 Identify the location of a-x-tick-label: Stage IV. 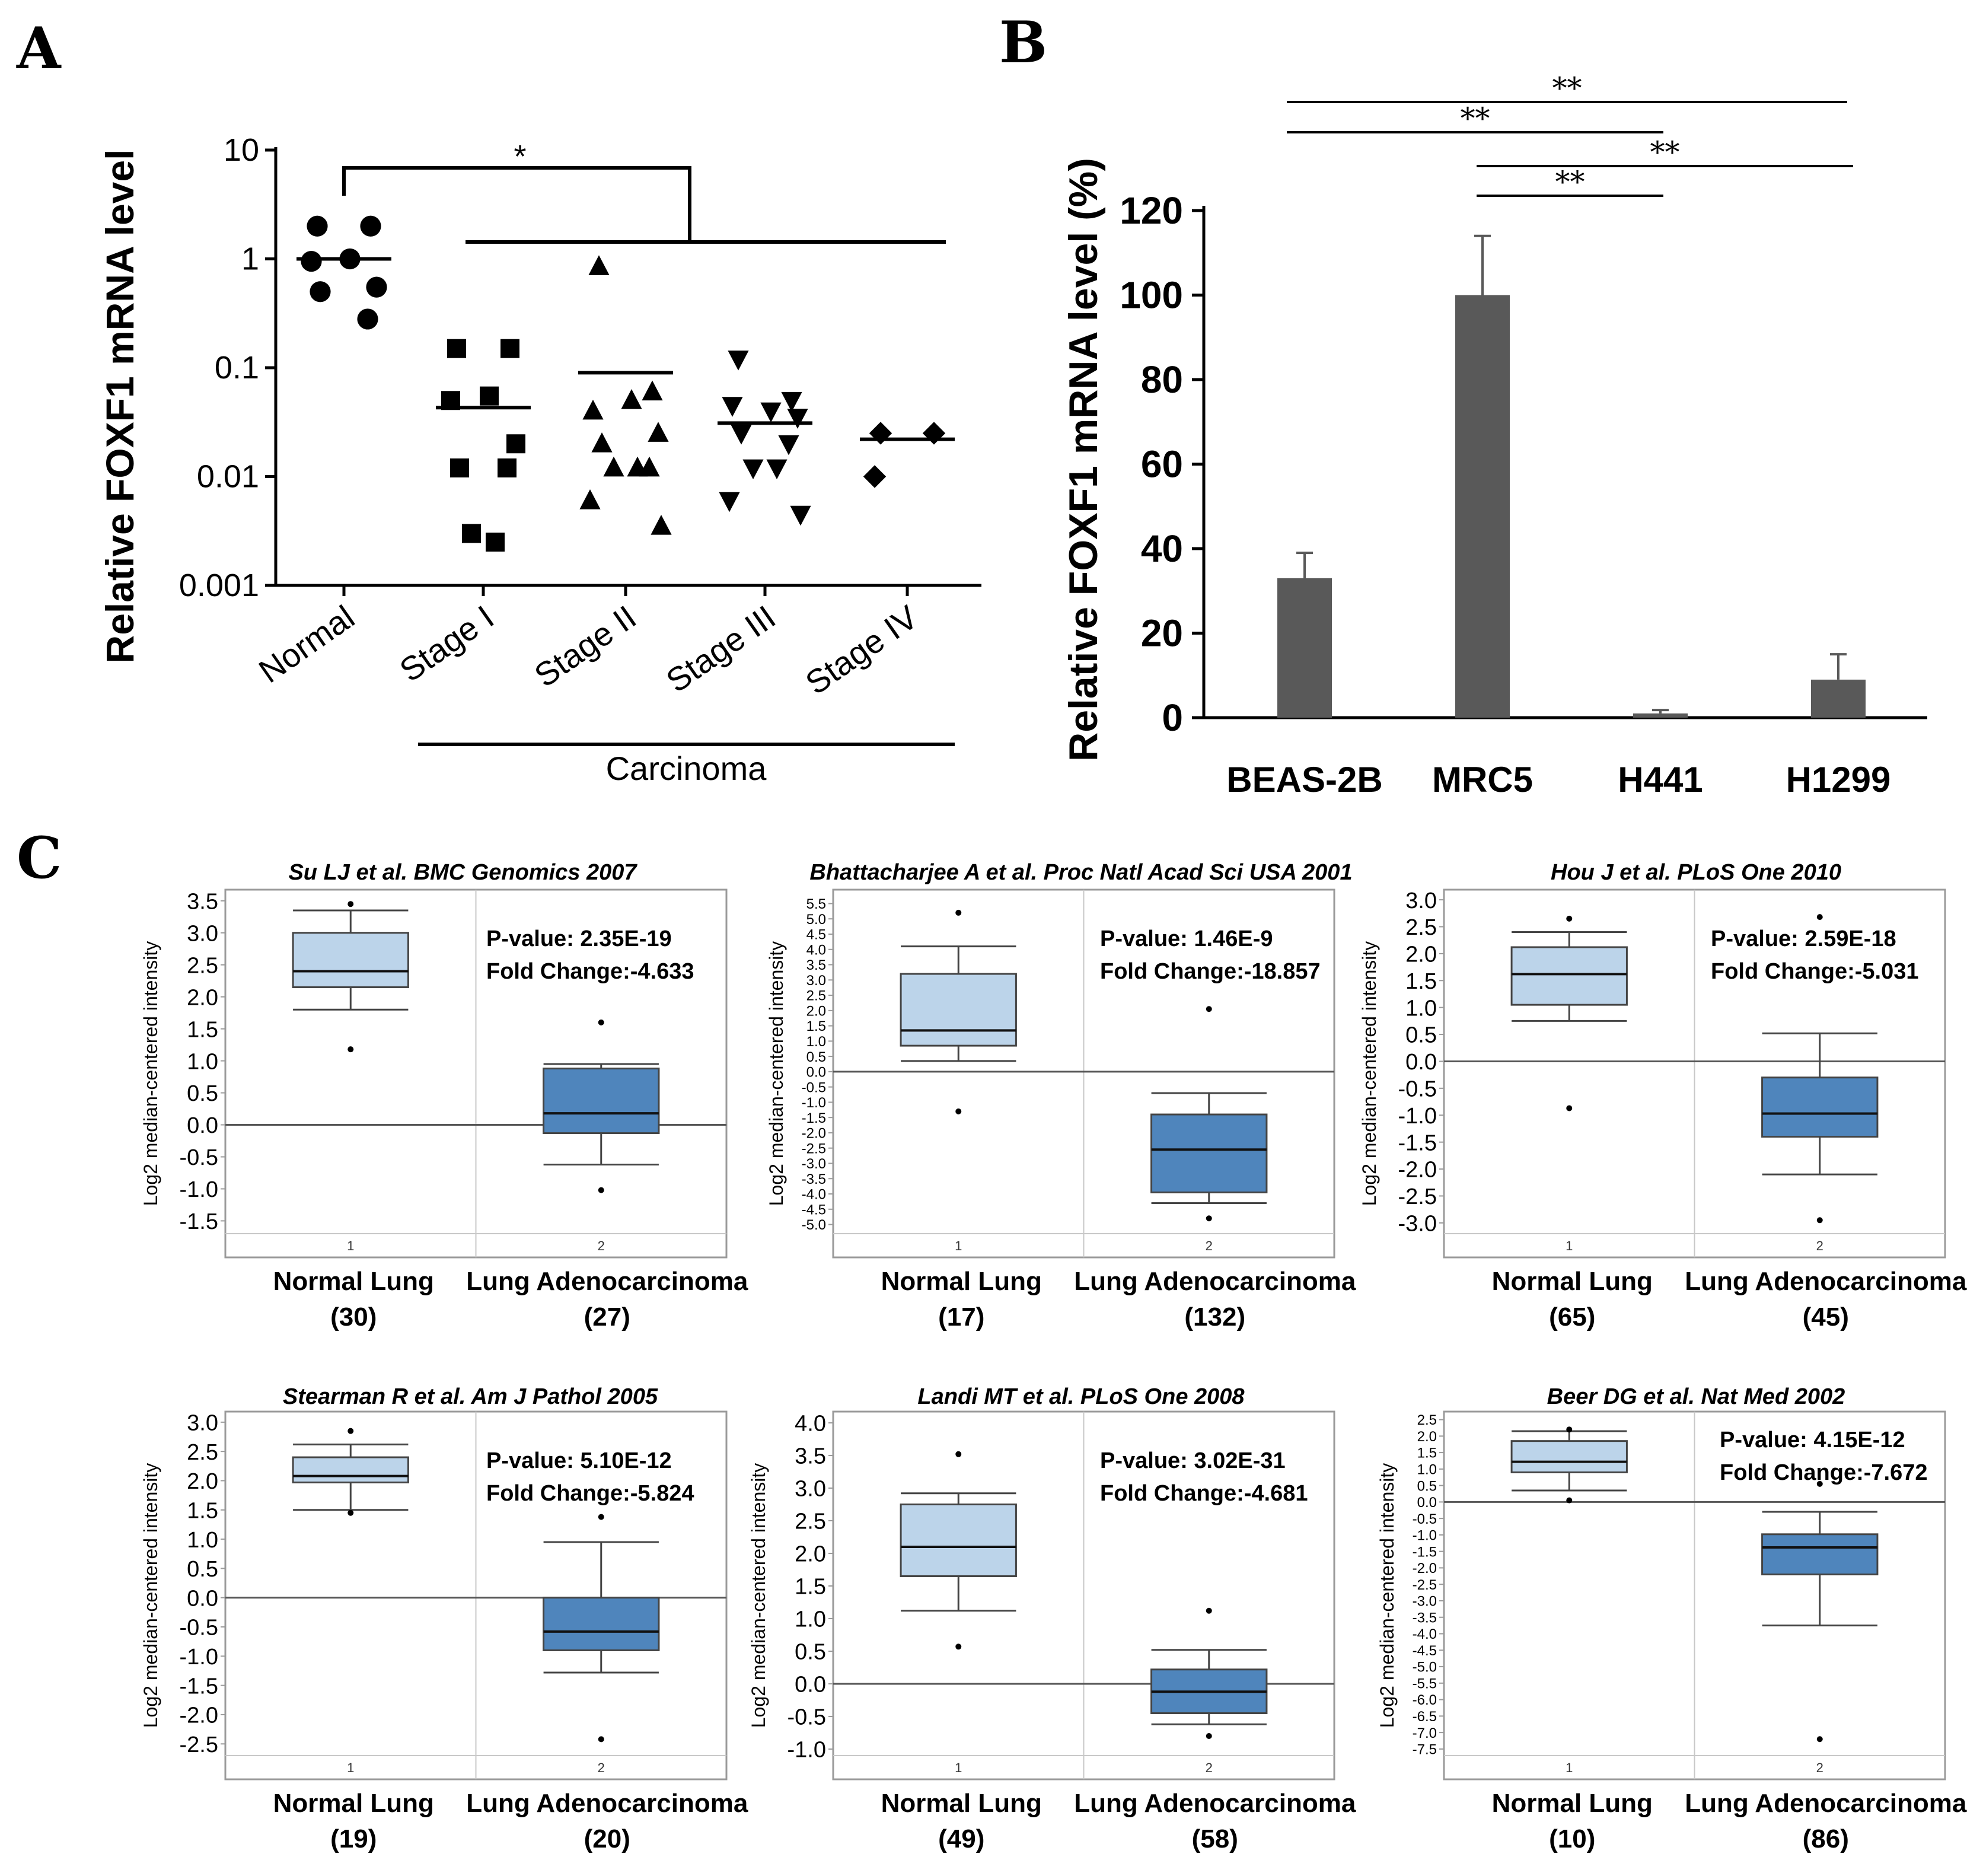
(862, 650).